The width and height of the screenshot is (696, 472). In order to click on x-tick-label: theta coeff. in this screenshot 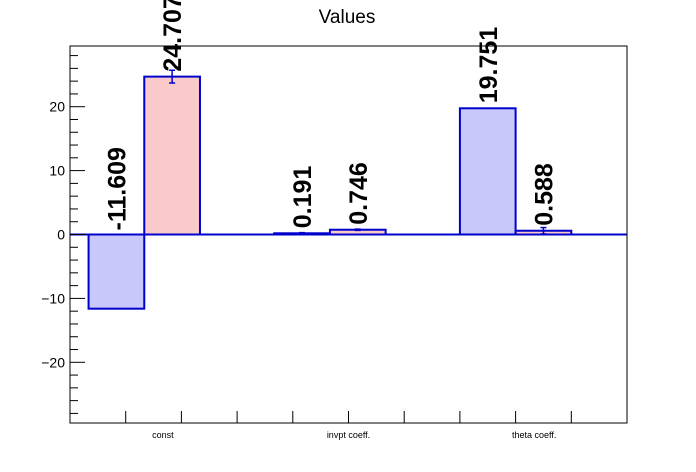, I will do `click(534, 435)`.